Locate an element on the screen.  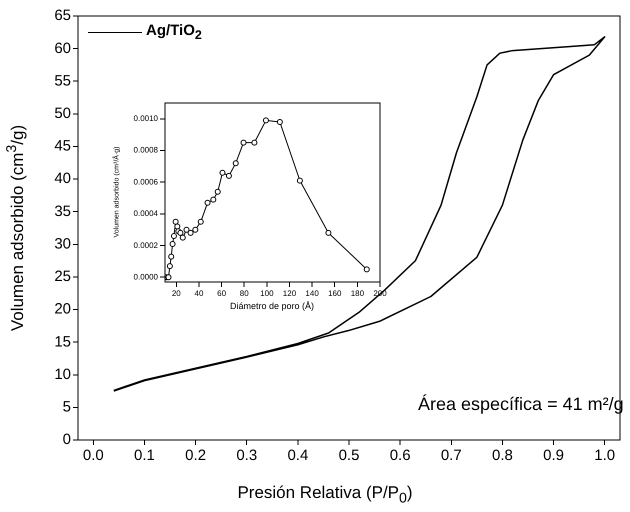
x-tick-label: 0.0 is located at coordinates (93, 455).